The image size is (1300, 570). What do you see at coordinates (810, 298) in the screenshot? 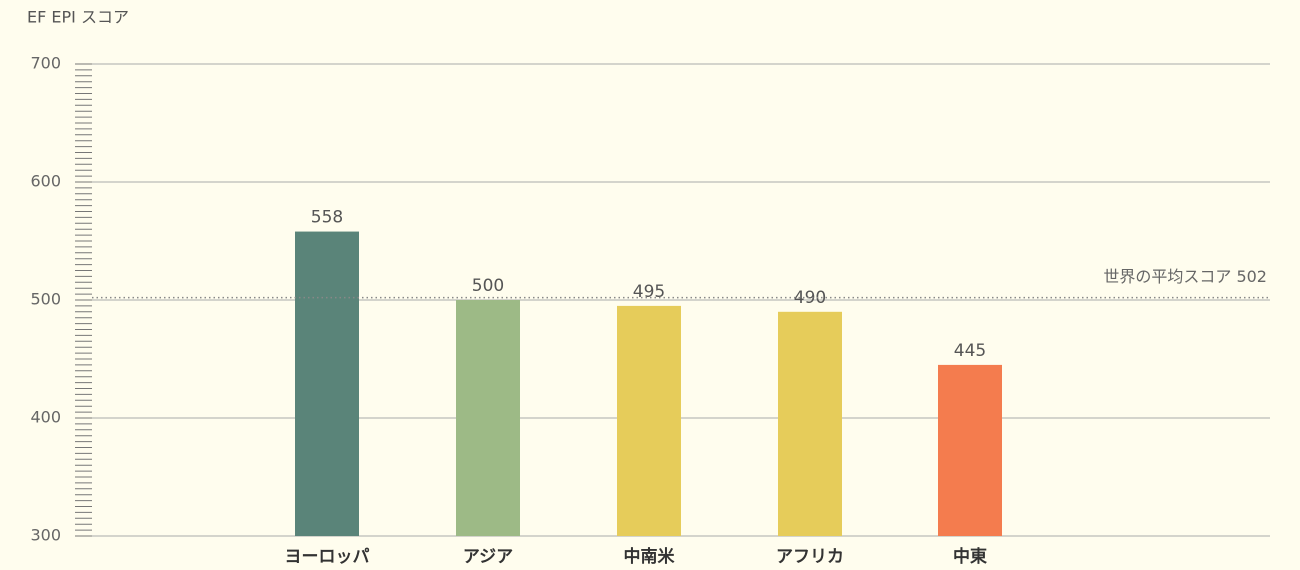
I see `data-label: 490` at bounding box center [810, 298].